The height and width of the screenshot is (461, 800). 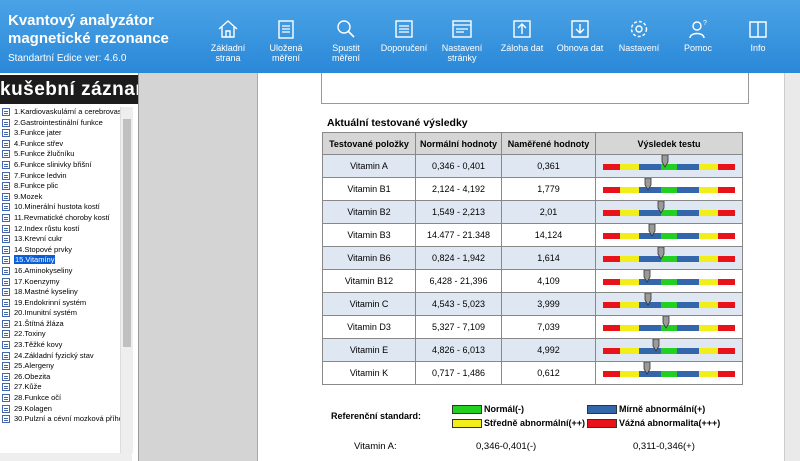 I want to click on sidebar-vertical-scrollbar, so click(x=126, y=280).